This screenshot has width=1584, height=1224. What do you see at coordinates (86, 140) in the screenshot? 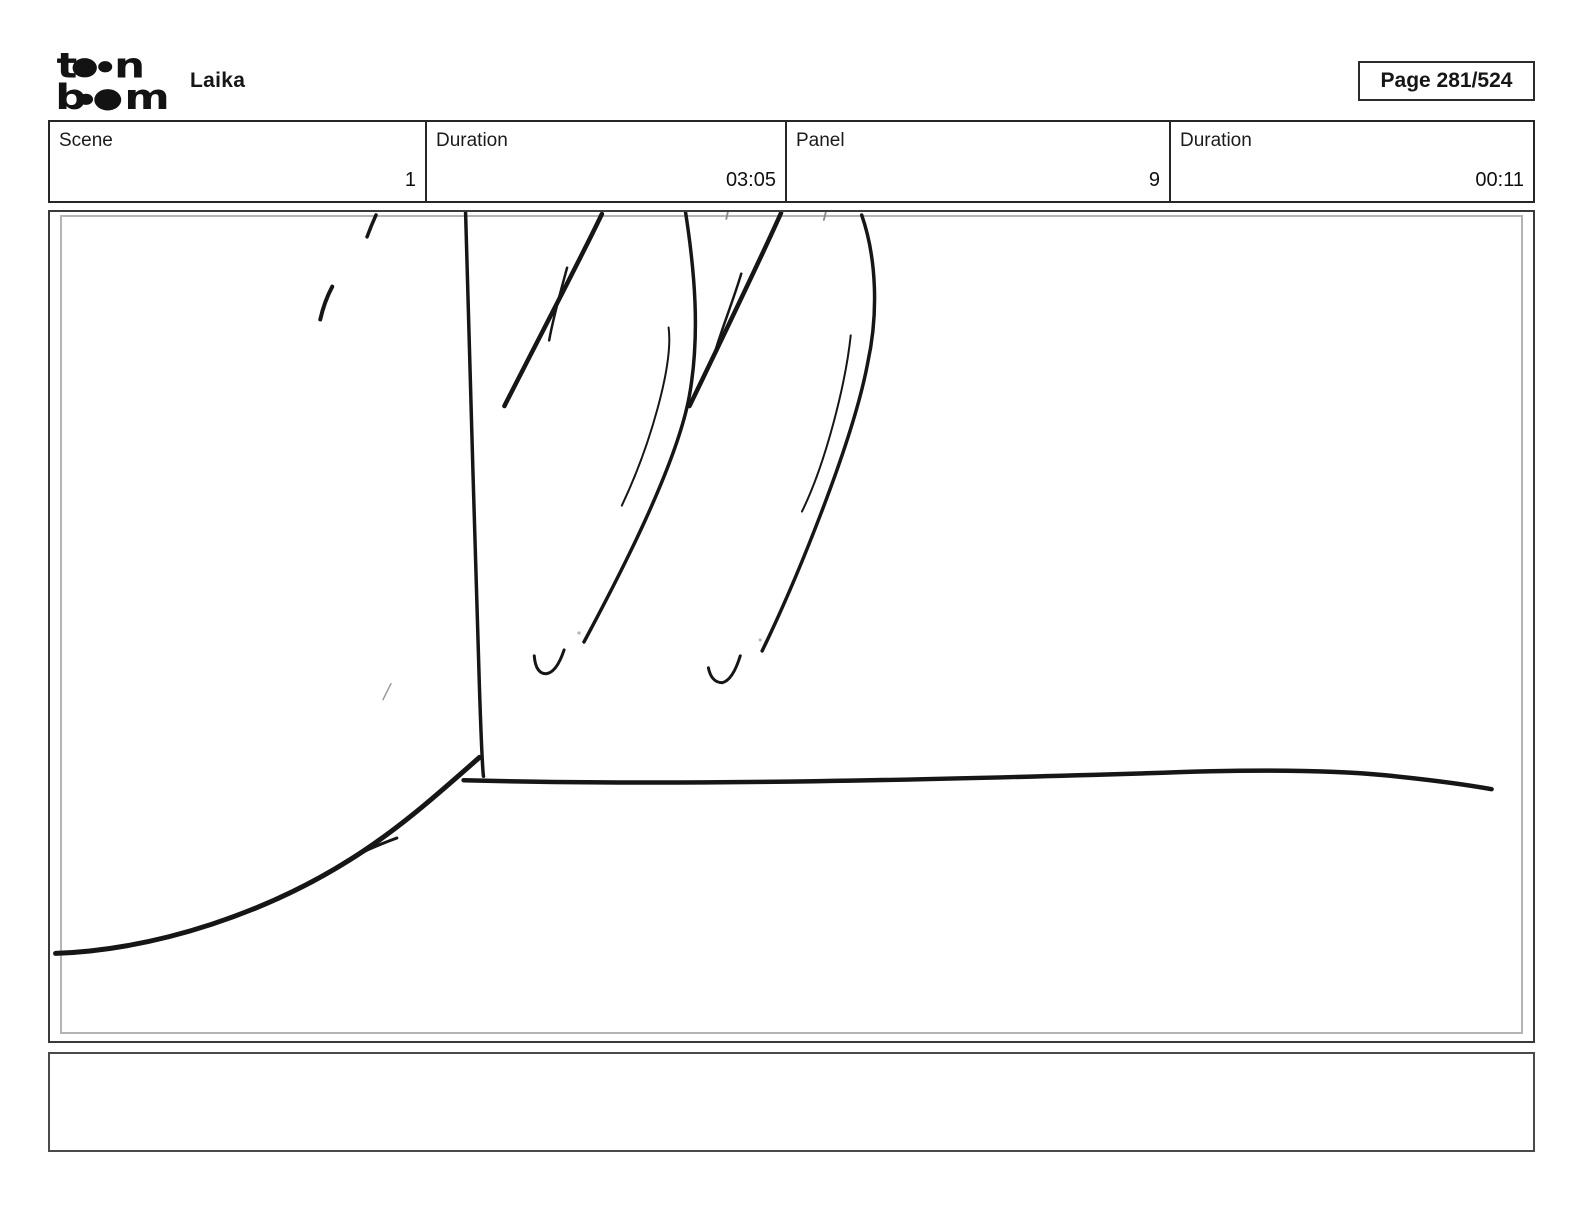
I see `scene-label: Scene` at bounding box center [86, 140].